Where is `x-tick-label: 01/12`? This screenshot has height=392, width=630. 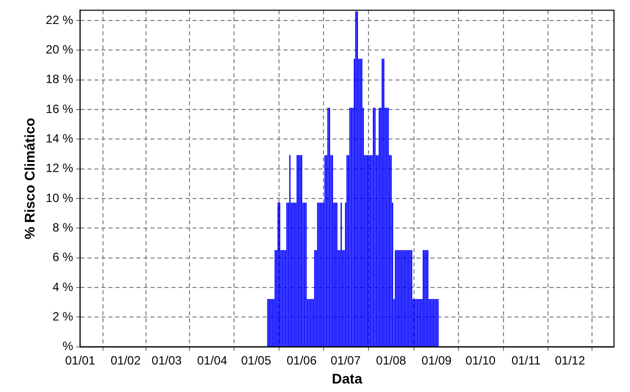
x-tick-label: 01/12 is located at coordinates (570, 360).